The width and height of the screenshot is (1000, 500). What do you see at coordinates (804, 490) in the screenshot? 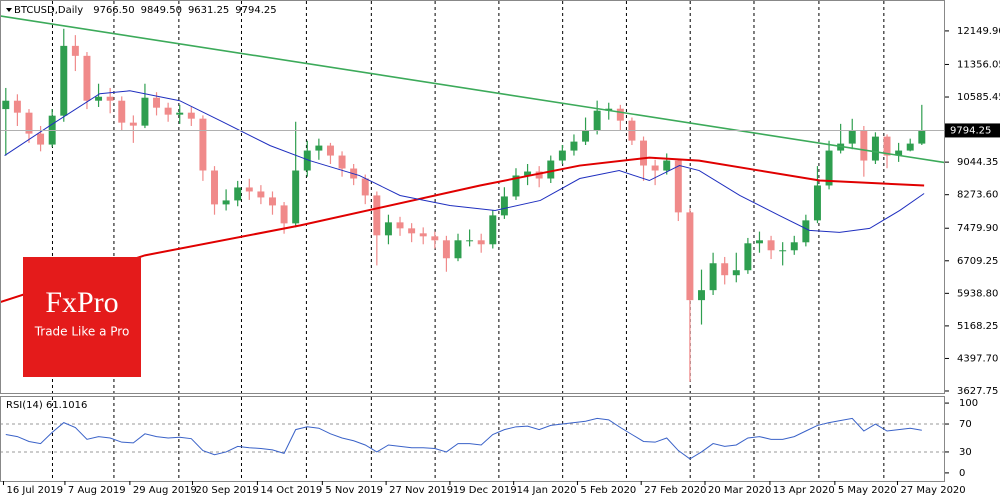
I see `x-tick-label: 13 Apr 2020` at bounding box center [804, 490].